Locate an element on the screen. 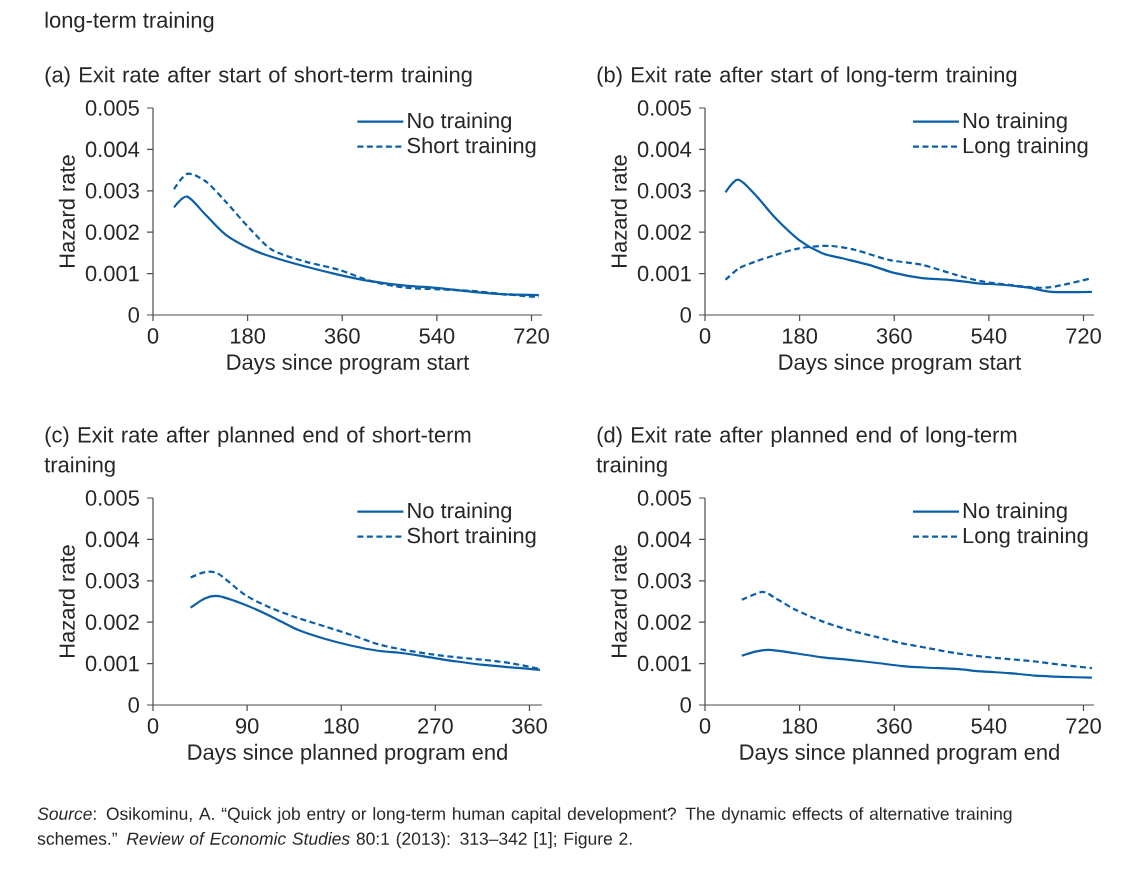 The image size is (1129, 883). text: long-term training is located at coordinates (129, 22).